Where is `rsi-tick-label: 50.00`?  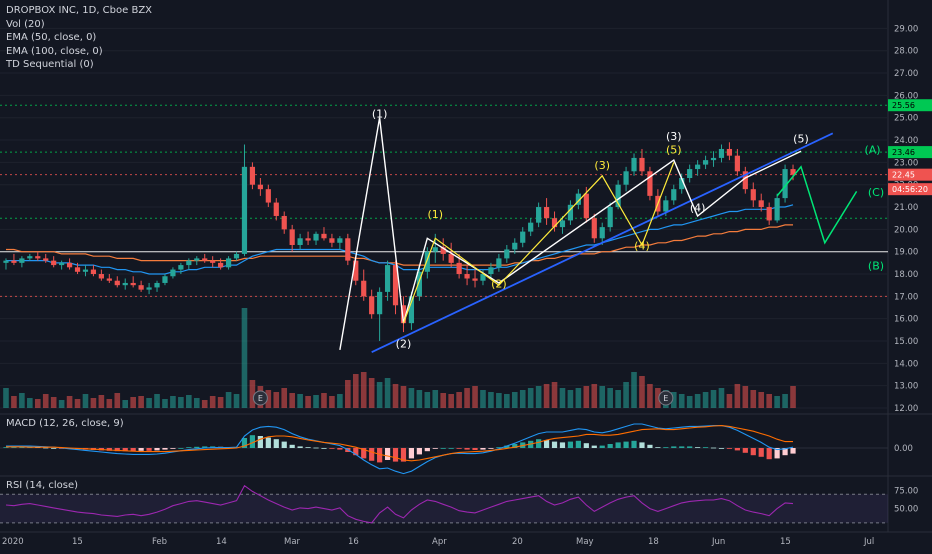 rsi-tick-label: 50.00 is located at coordinates (906, 510).